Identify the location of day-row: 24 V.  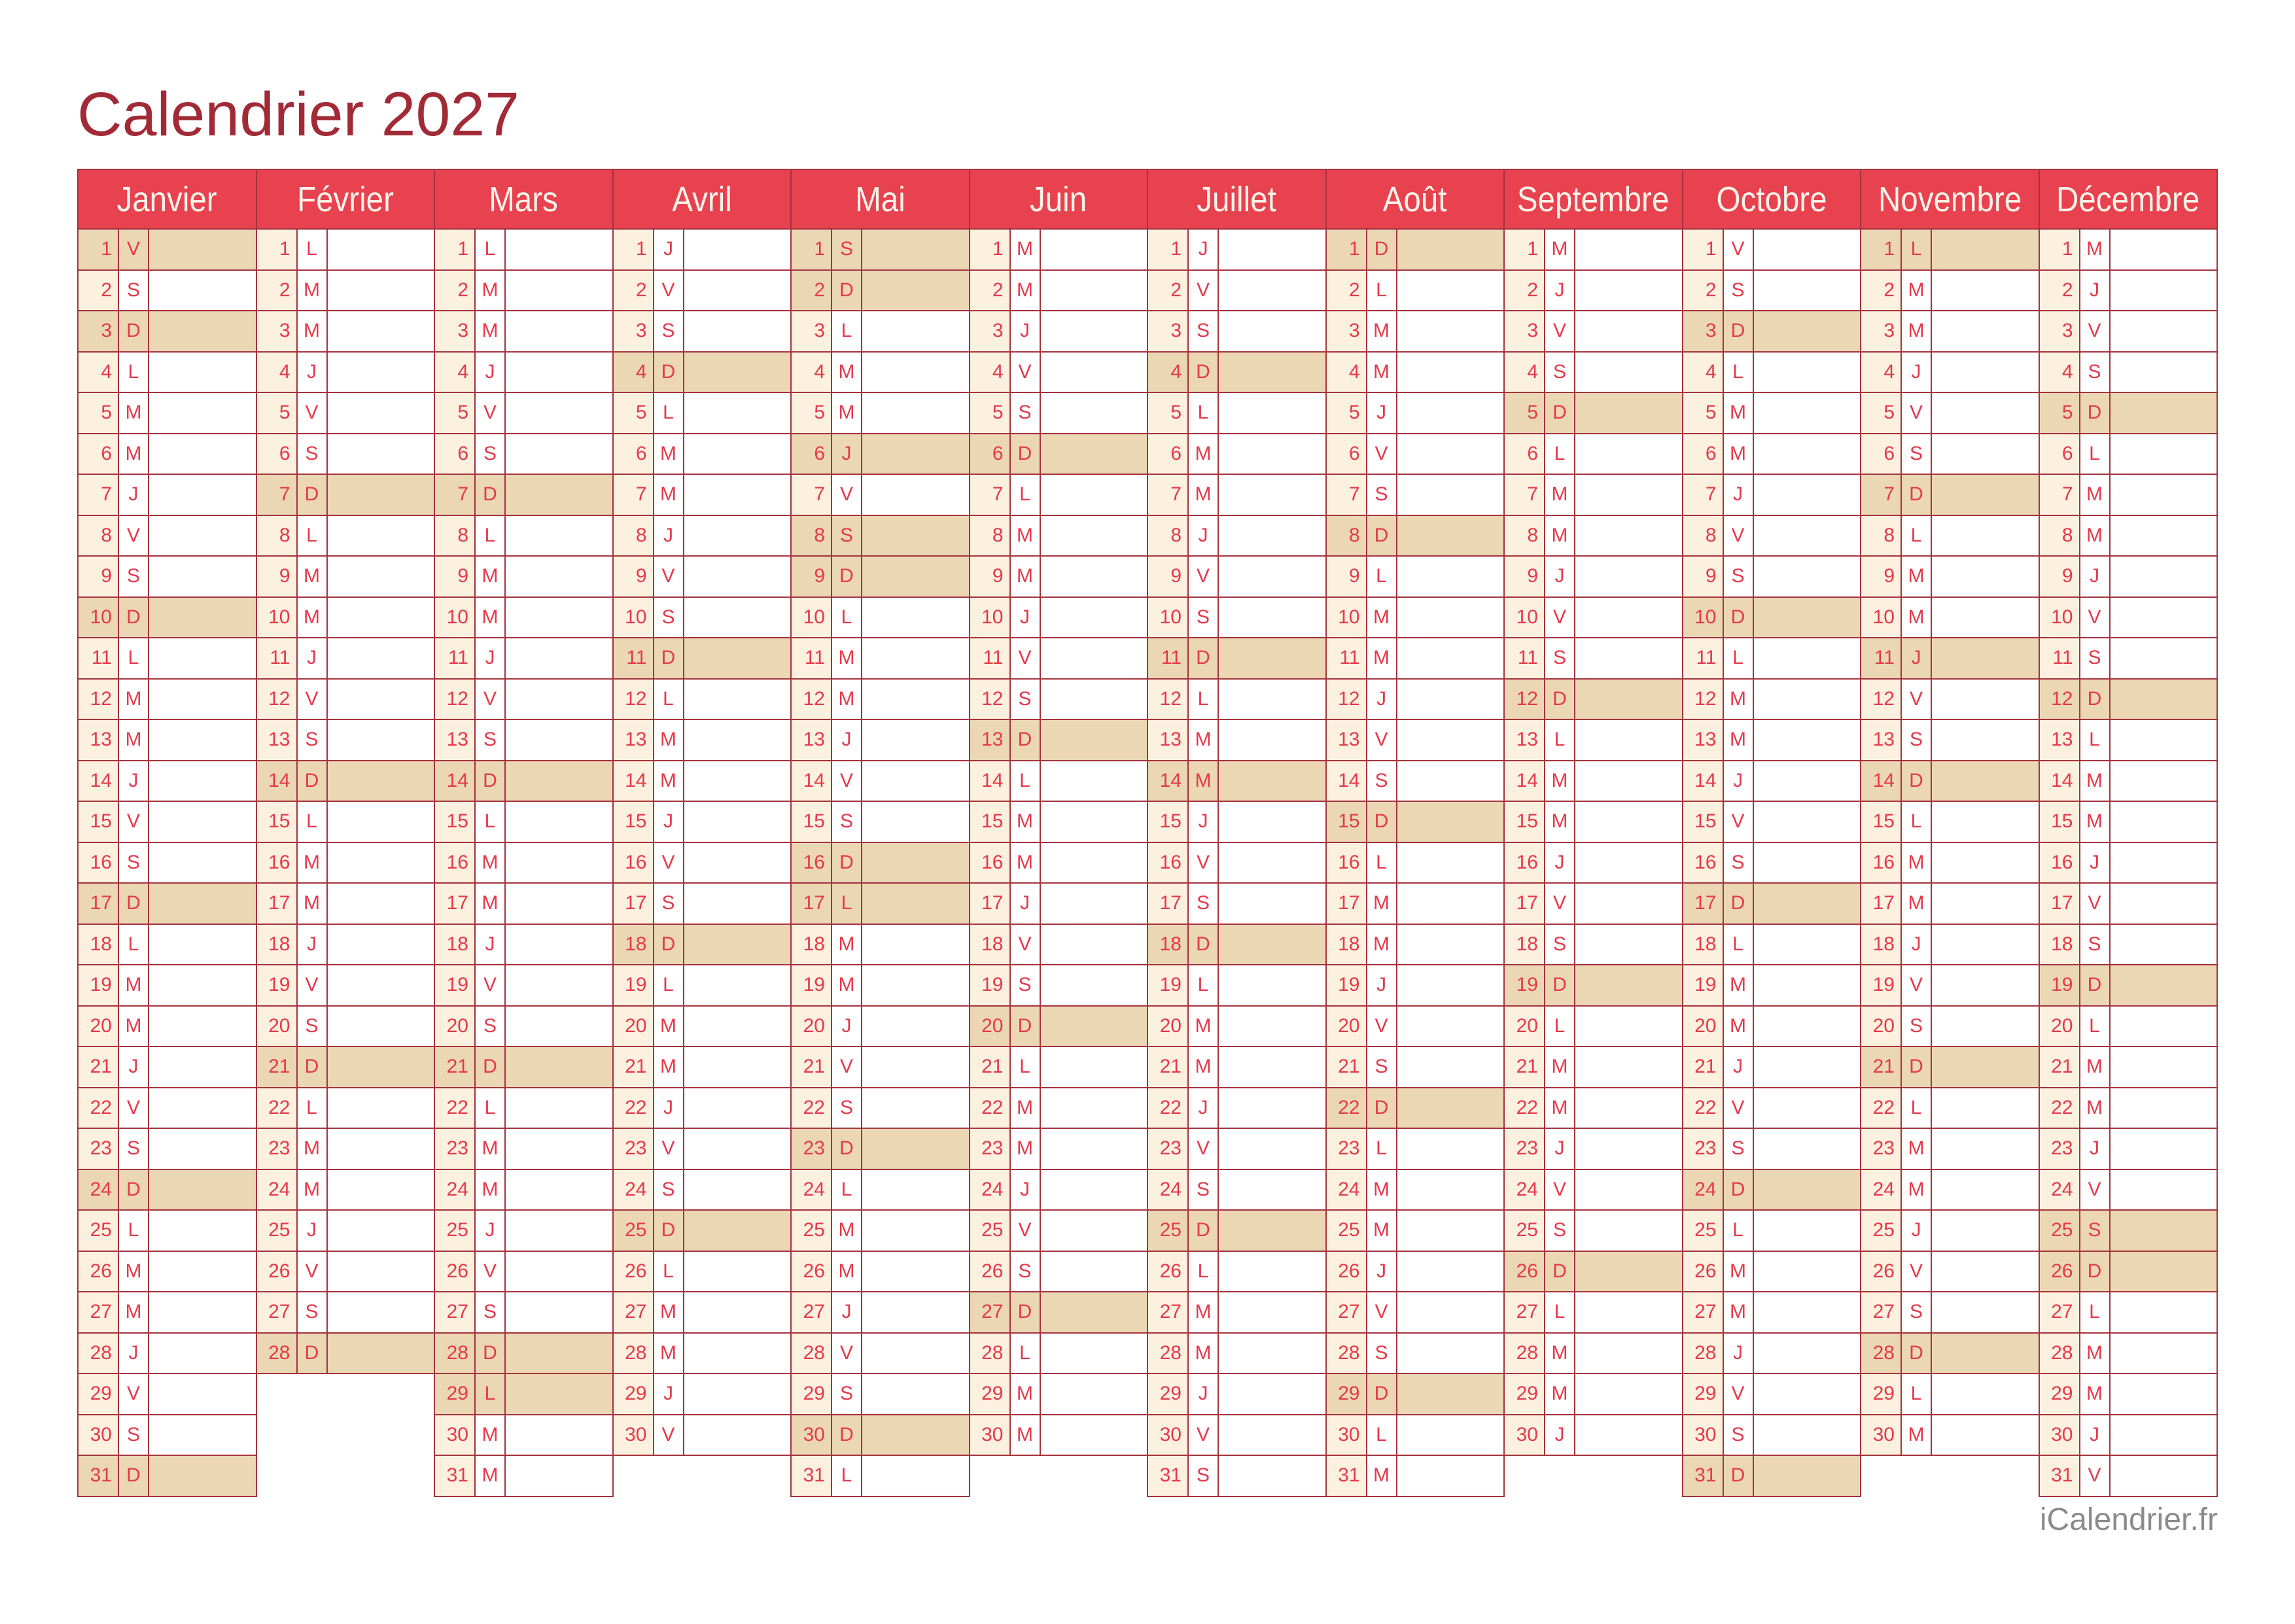
(1593, 1190).